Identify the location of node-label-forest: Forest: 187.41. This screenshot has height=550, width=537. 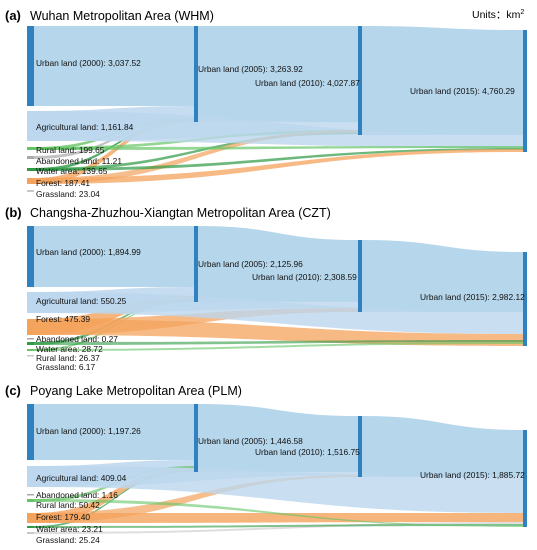
(63, 183).